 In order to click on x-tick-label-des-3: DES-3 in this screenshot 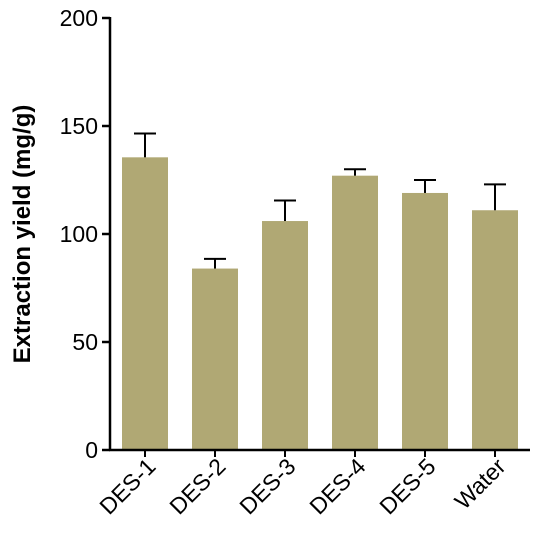, I will do `click(267, 486)`.